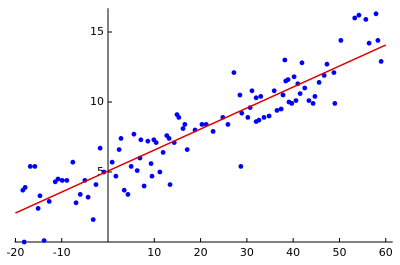 The image size is (400, 265). What do you see at coordinates (15, 252) in the screenshot?
I see `x-tick-label: -20` at bounding box center [15, 252].